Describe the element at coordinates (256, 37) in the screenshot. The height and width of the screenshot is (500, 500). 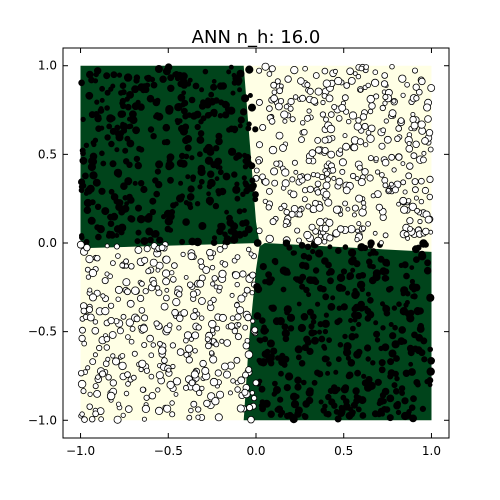
I see `chart-title: ANN n_h: 16.0` at that location.